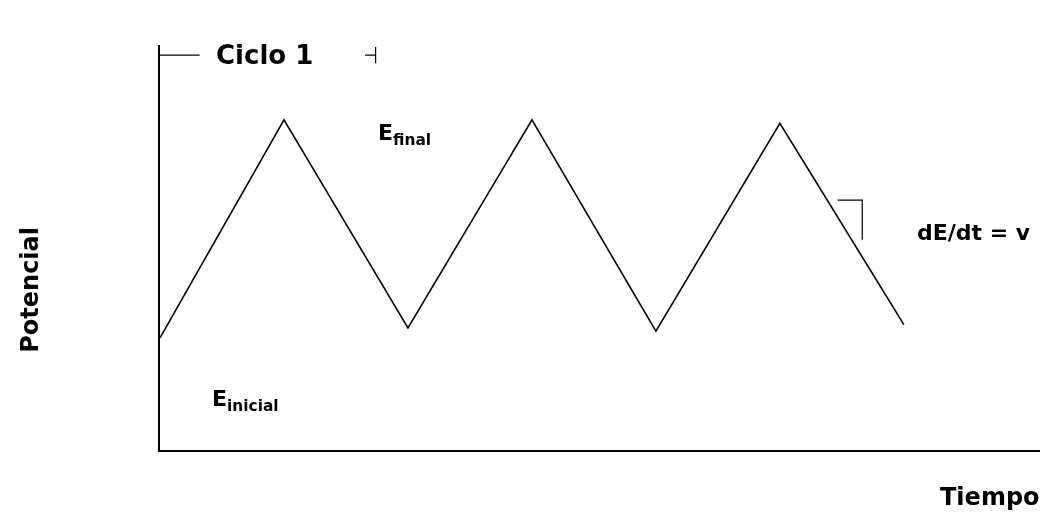 The width and height of the screenshot is (1062, 517). Describe the element at coordinates (245, 400) in the screenshot. I see `annotation: E$_{inicial}$` at that location.